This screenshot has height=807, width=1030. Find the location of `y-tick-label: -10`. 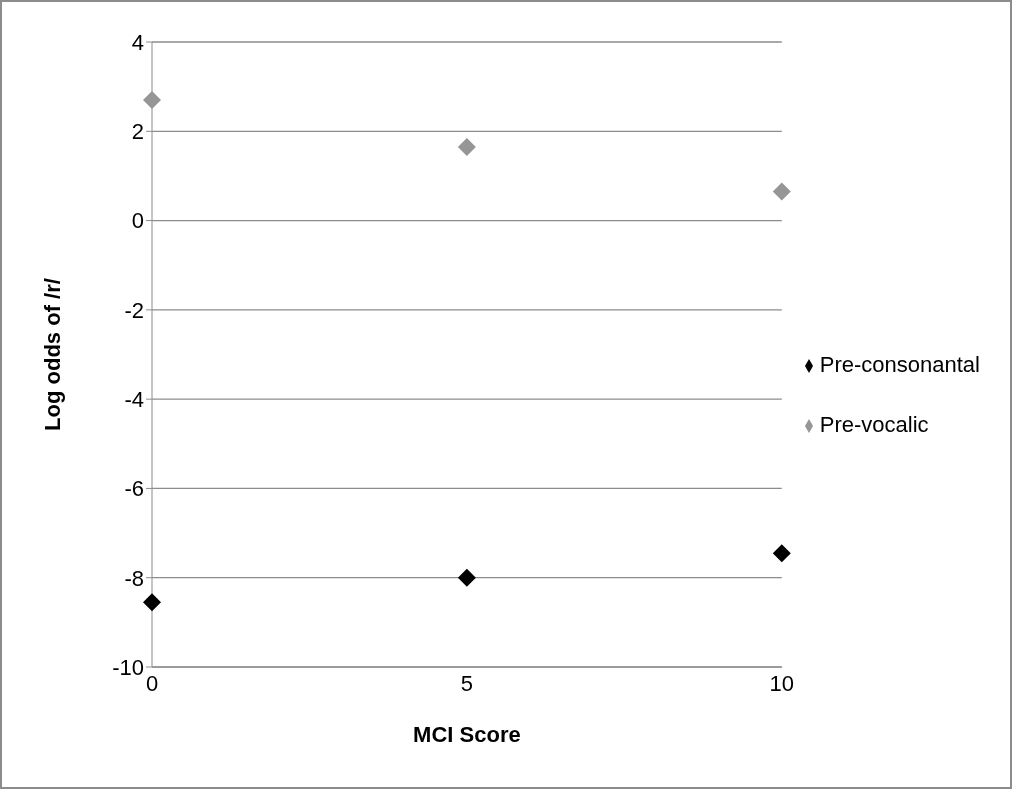

y-tick-label: -10 is located at coordinates (128, 667).